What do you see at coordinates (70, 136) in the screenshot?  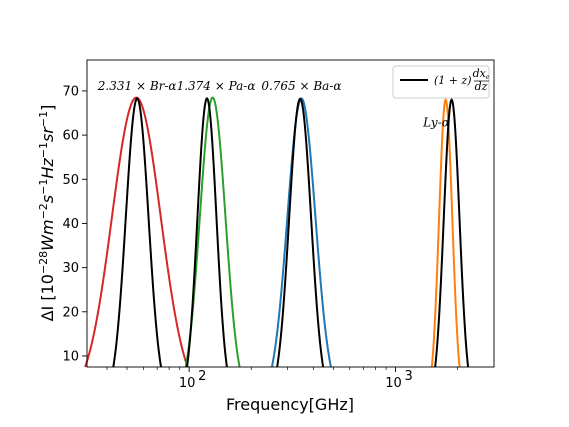 I see `y-tick-label: 60` at bounding box center [70, 136].